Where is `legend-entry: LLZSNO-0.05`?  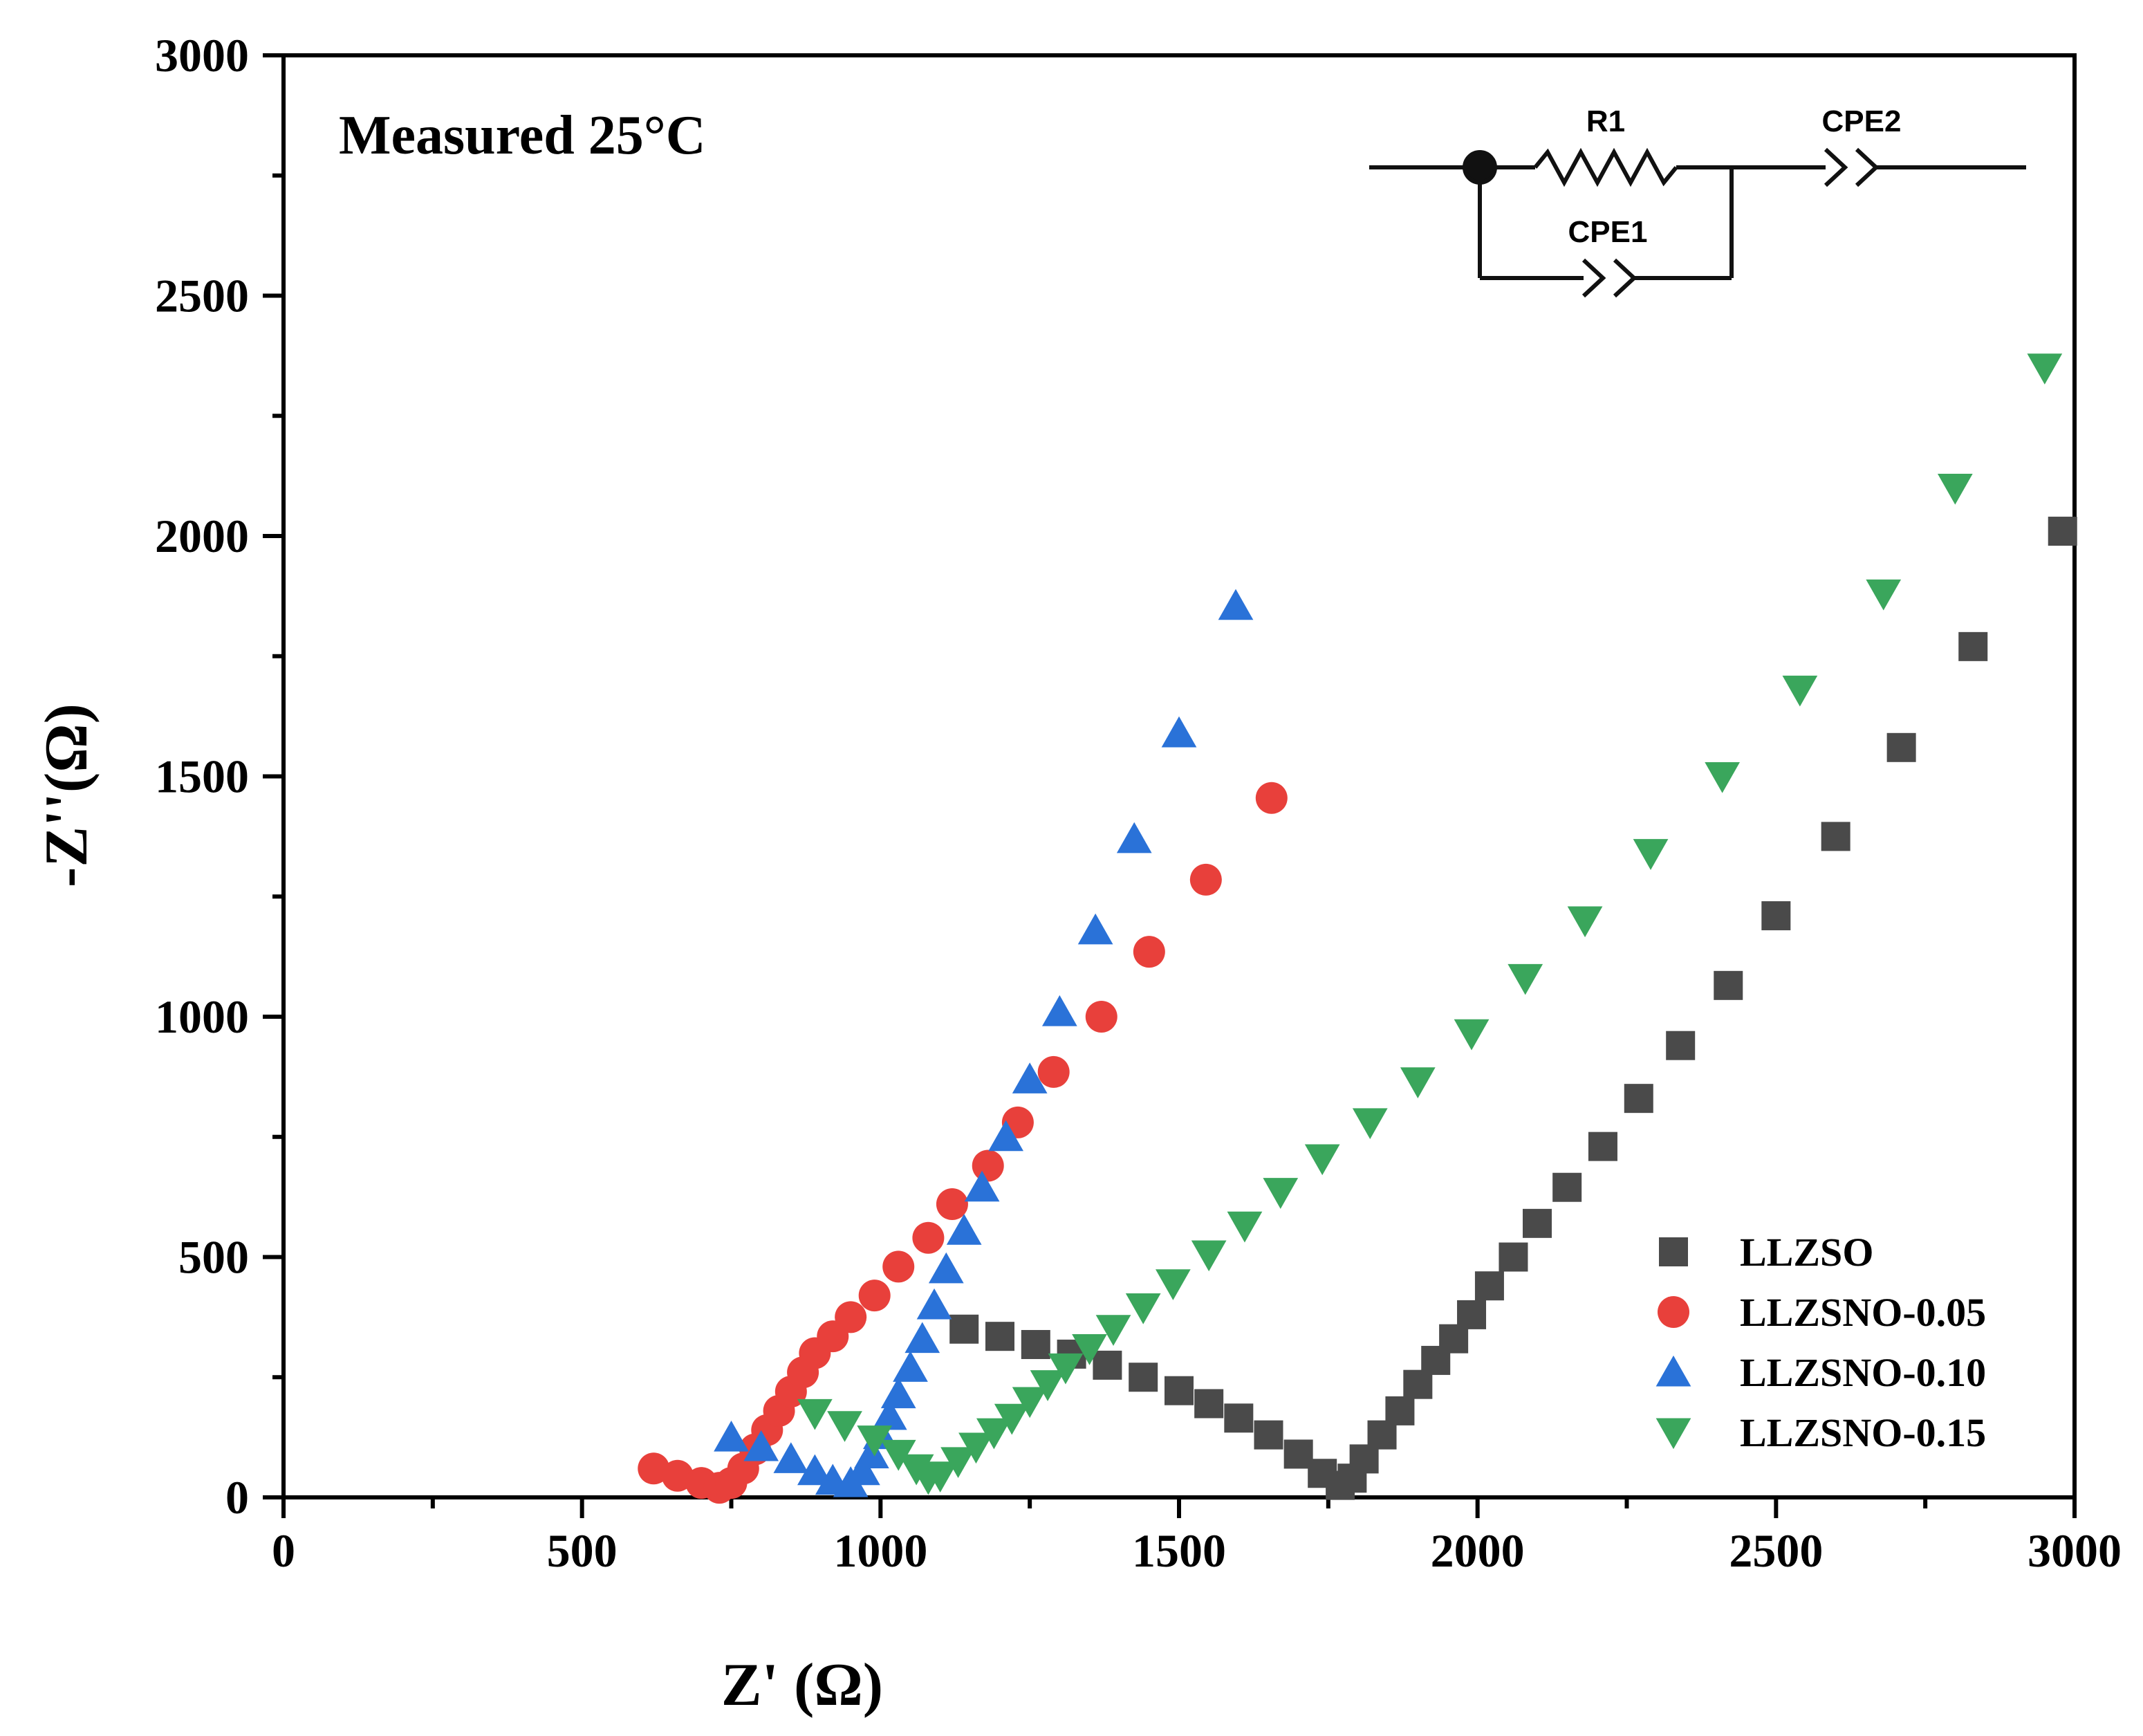 legend-entry: LLZSNO-0.05 is located at coordinates (1822, 1312).